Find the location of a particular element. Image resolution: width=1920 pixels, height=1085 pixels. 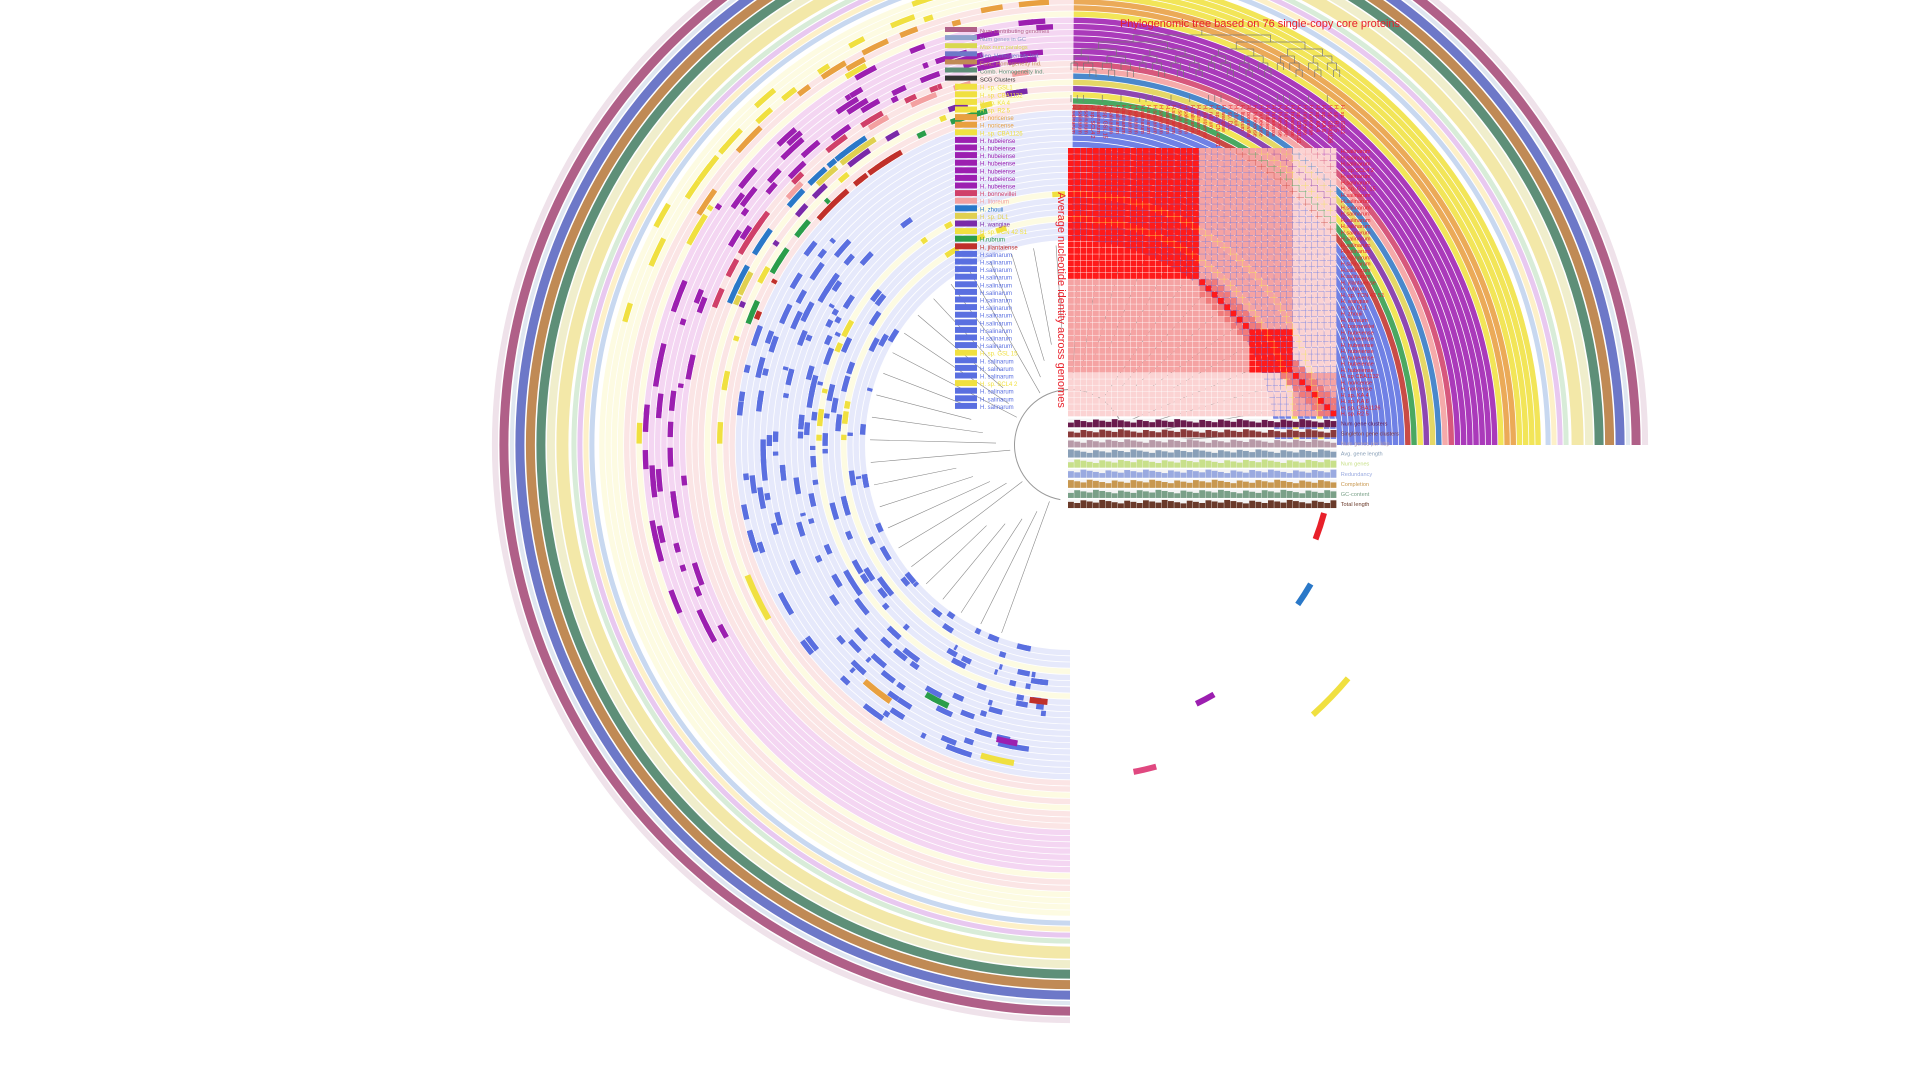

ani-row-label: H. hubeiense is located at coordinates (1357, 340).